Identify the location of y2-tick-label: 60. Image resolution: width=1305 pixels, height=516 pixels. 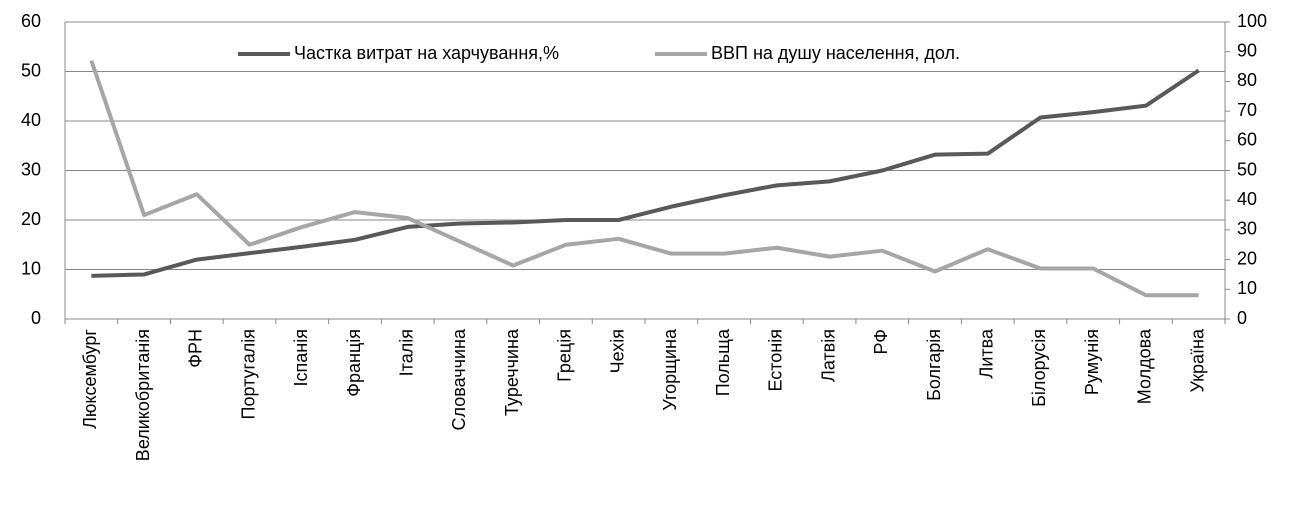
(1247, 140).